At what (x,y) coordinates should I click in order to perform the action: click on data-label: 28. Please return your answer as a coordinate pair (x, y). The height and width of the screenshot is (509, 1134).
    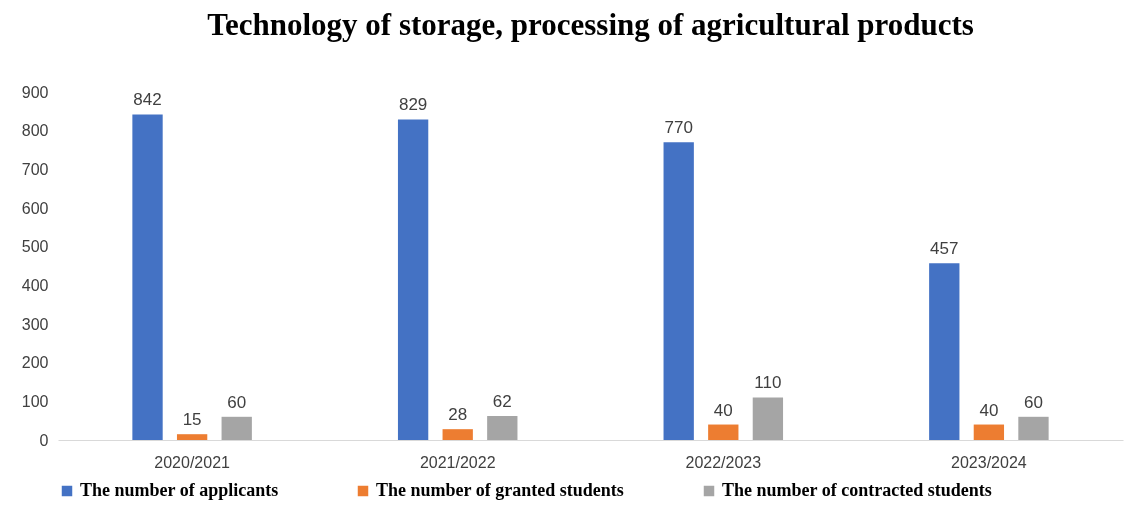
    Looking at the image, I should click on (458, 415).